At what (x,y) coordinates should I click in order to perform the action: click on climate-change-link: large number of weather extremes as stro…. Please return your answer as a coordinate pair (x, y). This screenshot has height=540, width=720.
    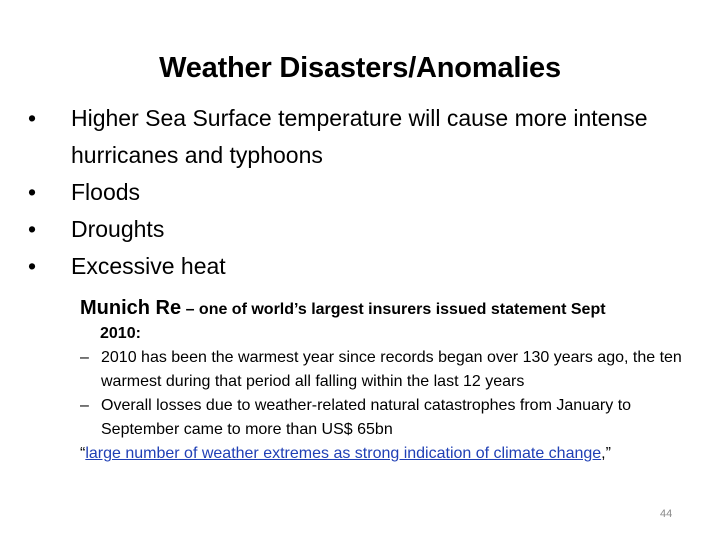
    Looking at the image, I should click on (343, 453).